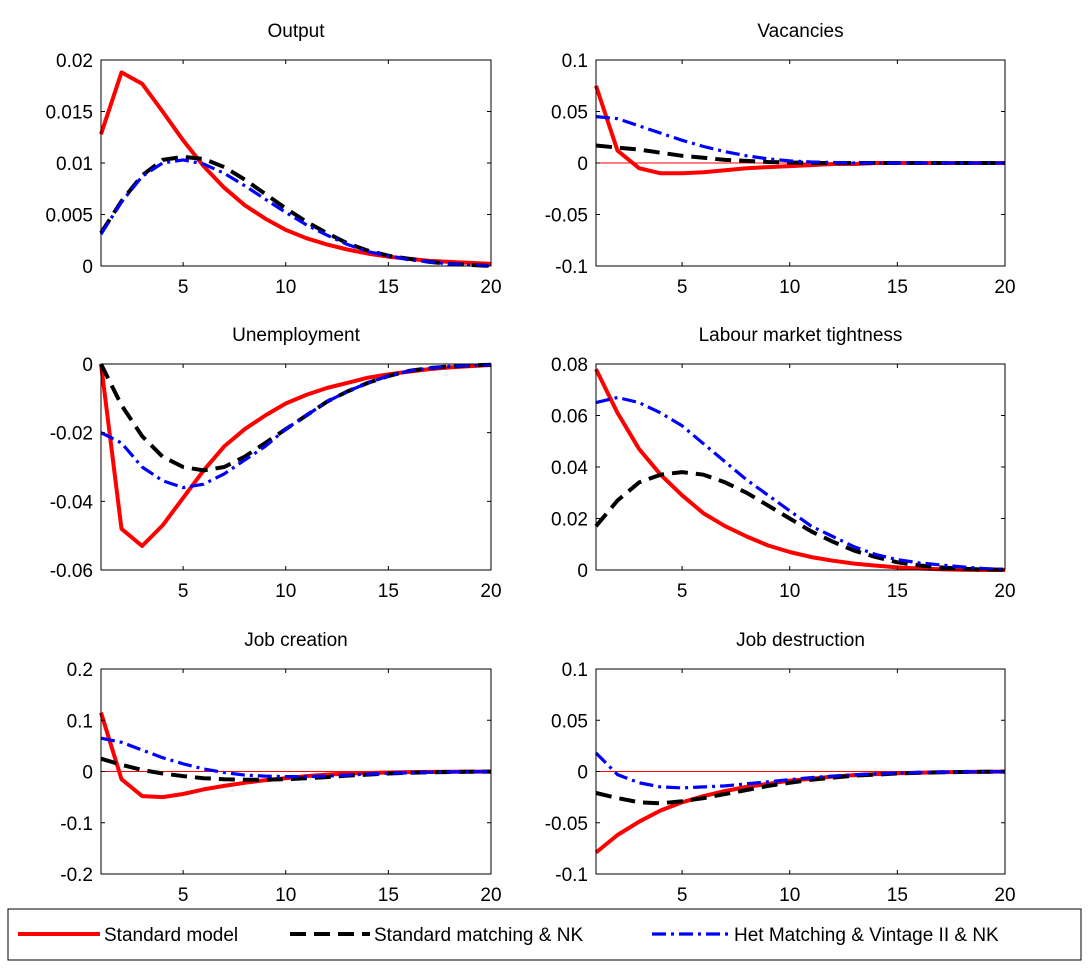 This screenshot has width=1089, height=968. I want to click on y-tick-label: -0.04, so click(72, 502).